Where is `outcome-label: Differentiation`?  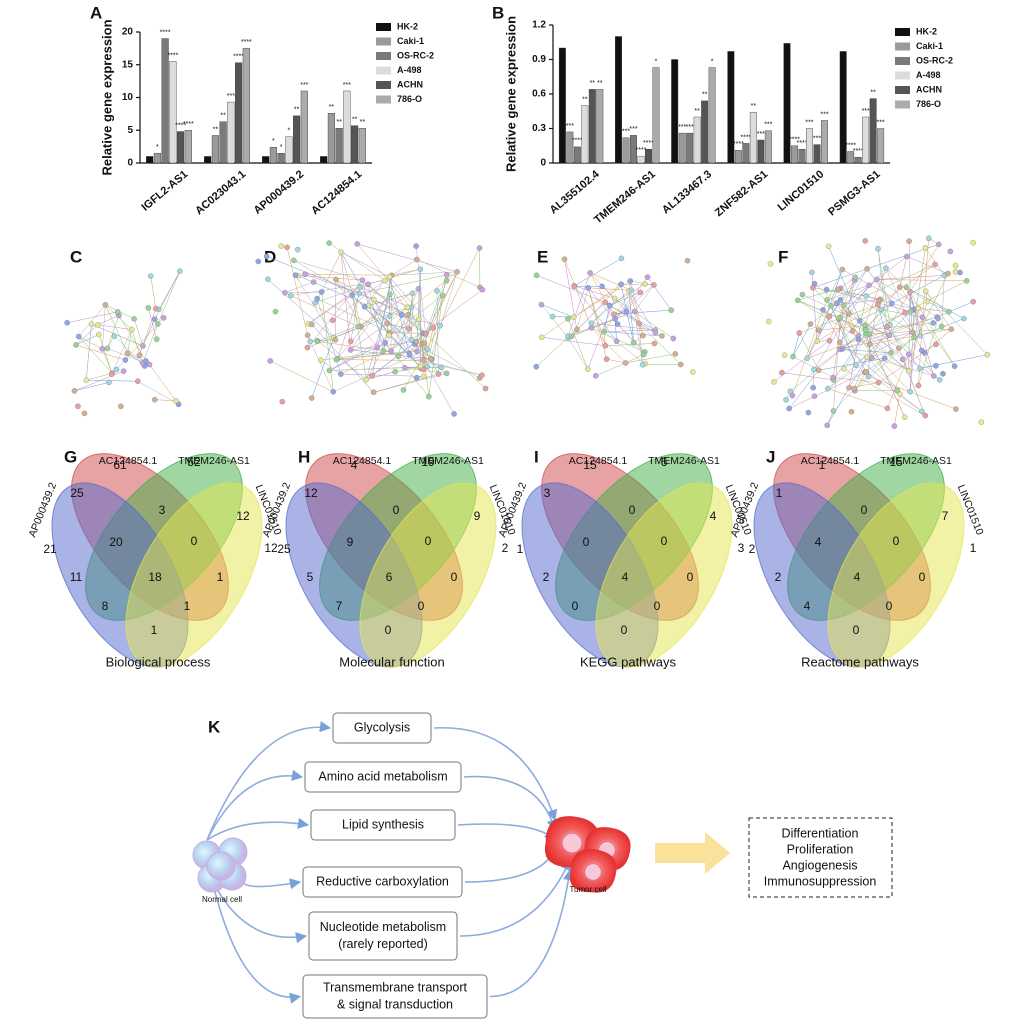 outcome-label: Differentiation is located at coordinates (820, 833).